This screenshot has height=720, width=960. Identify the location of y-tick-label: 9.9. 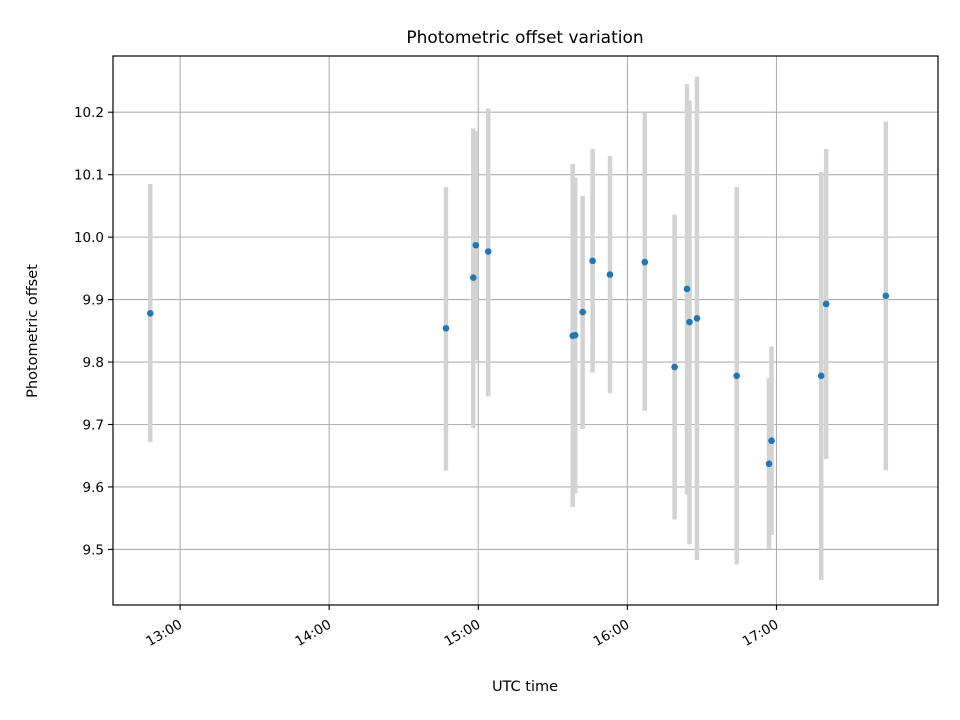
(93, 301).